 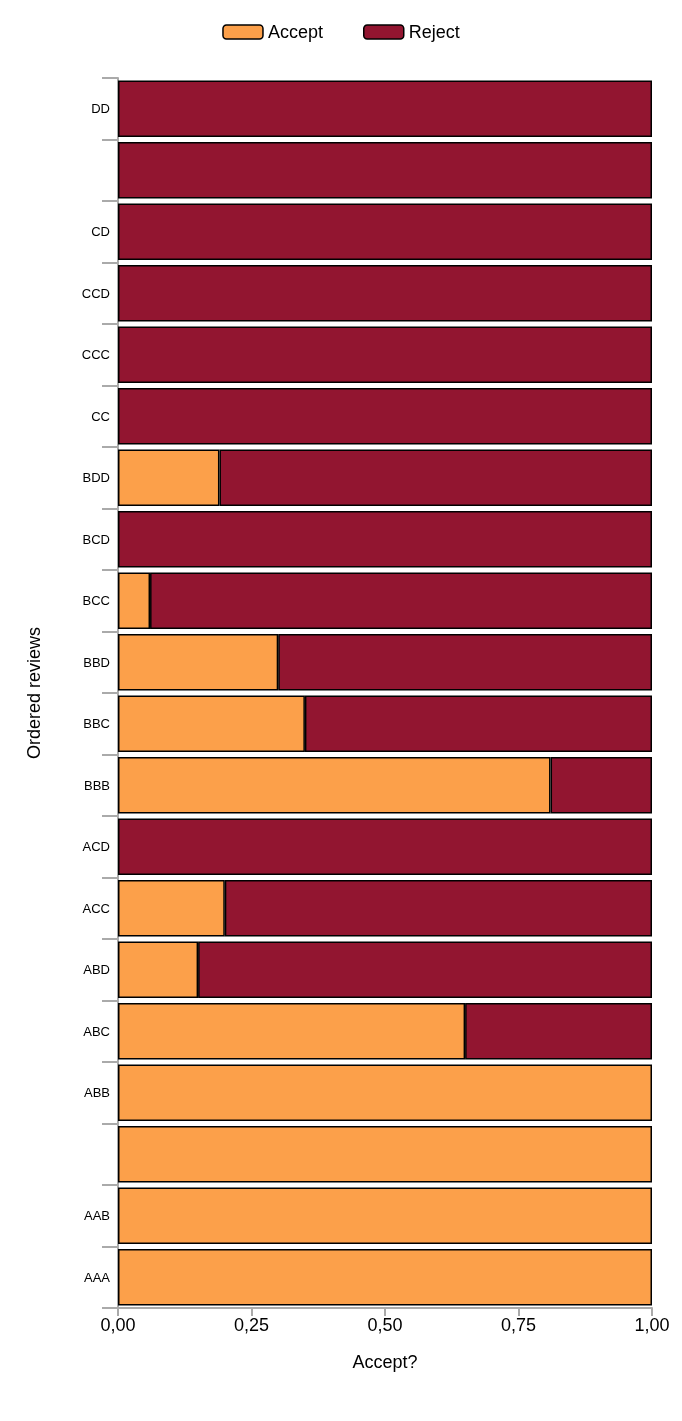 What do you see at coordinates (95, 293) in the screenshot?
I see `y-tick-label: CCD` at bounding box center [95, 293].